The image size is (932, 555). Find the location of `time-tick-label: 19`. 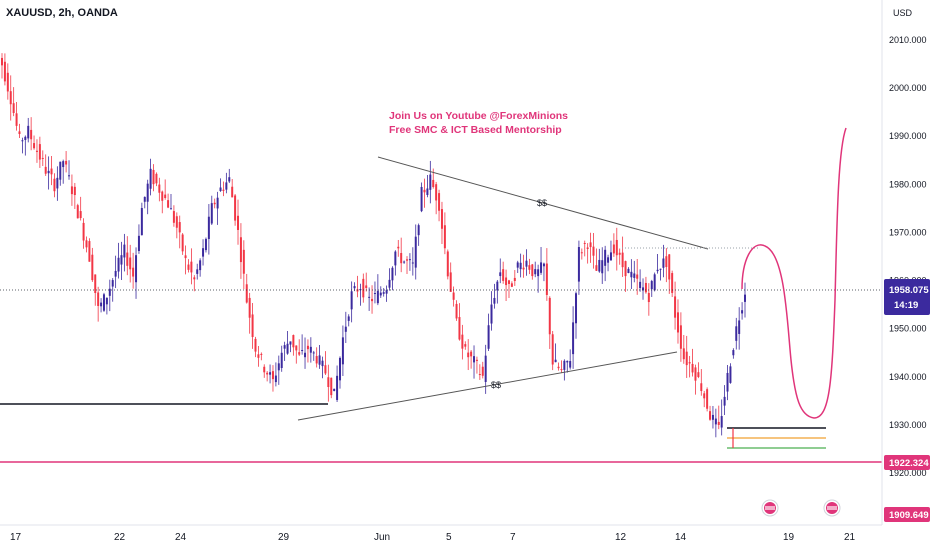

time-tick-label: 19 is located at coordinates (789, 537).